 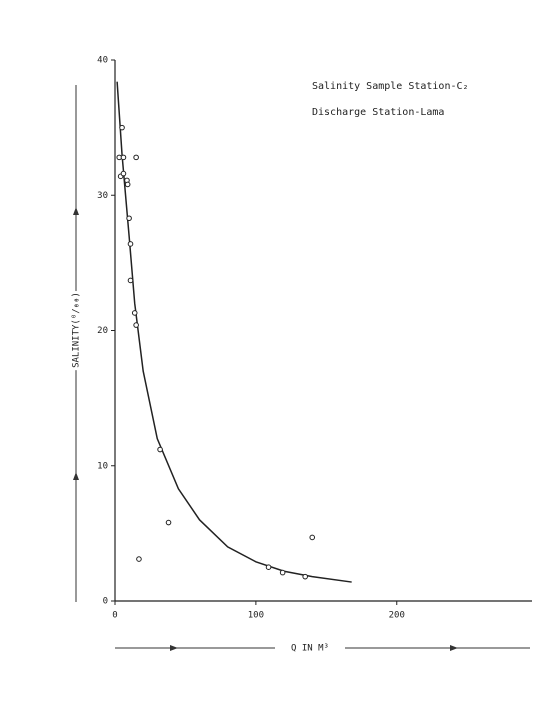 What do you see at coordinates (378, 112) in the screenshot?
I see `annotation: Discharge Station-Lama` at bounding box center [378, 112].